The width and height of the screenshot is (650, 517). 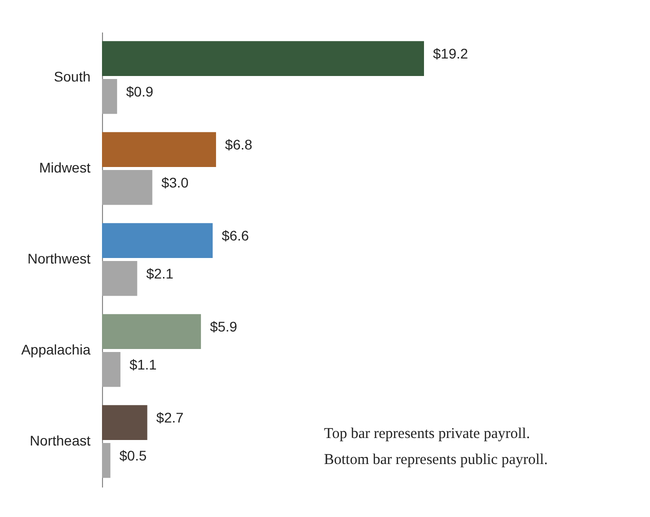 I want to click on data-label: $19.2, so click(x=450, y=54).